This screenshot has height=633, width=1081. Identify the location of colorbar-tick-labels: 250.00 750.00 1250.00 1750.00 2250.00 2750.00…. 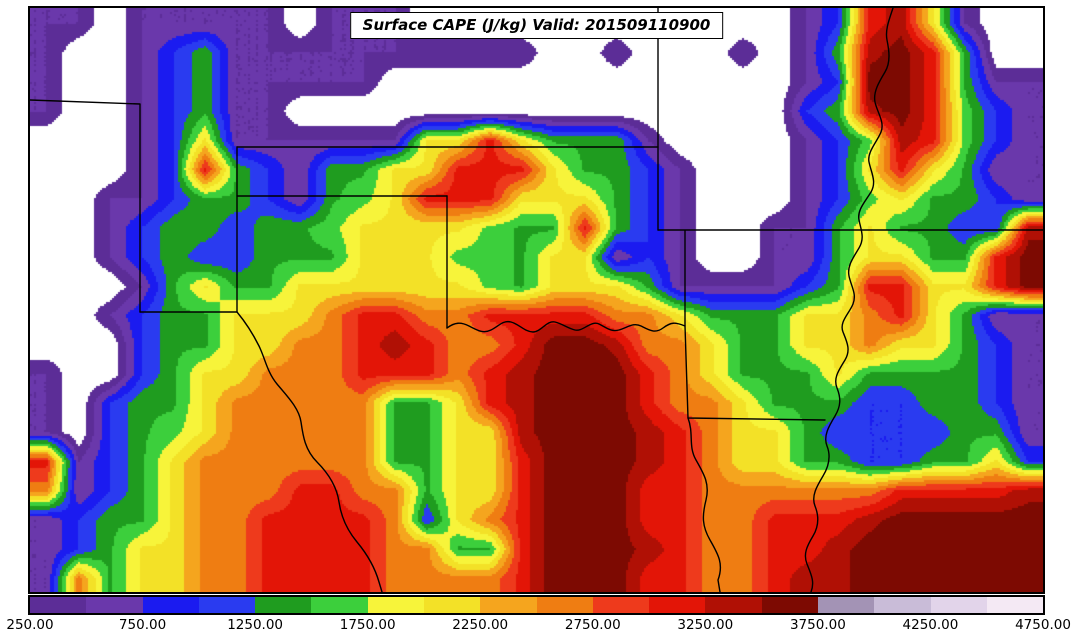
(538, 625).